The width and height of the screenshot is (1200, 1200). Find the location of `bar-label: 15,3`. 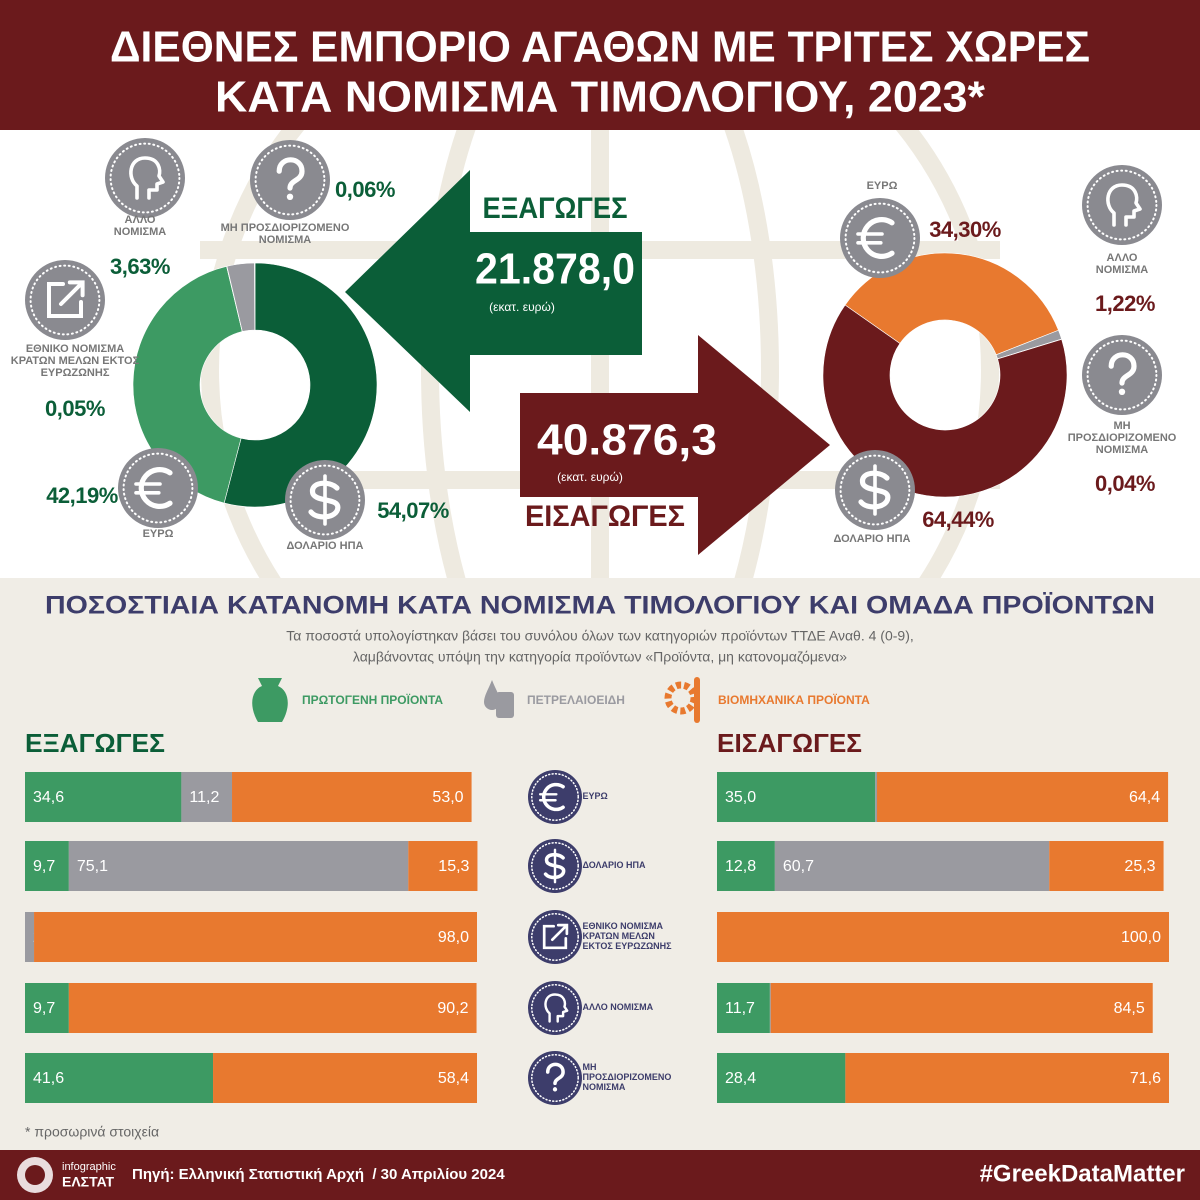

bar-label: 15,3 is located at coordinates (453, 866).